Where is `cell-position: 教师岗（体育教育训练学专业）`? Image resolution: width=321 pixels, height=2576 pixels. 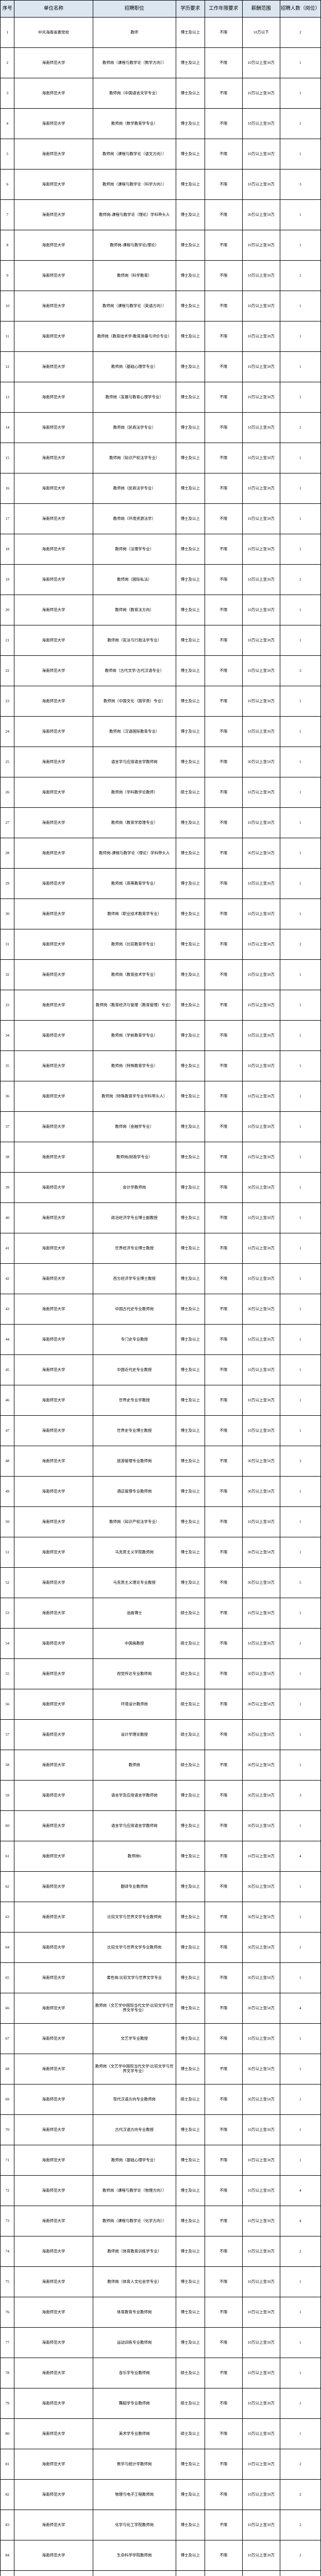
cell-position: 教师岗（体育教育训练学专业） is located at coordinates (134, 2251).